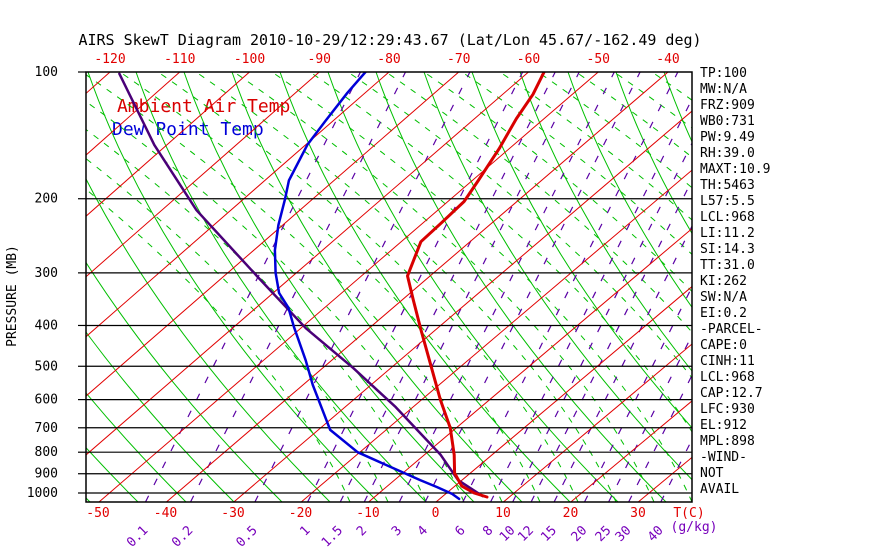 The height and width of the screenshot is (560, 870). What do you see at coordinates (42, 493) in the screenshot?
I see `pressure-tick-label: 1000` at bounding box center [42, 493].